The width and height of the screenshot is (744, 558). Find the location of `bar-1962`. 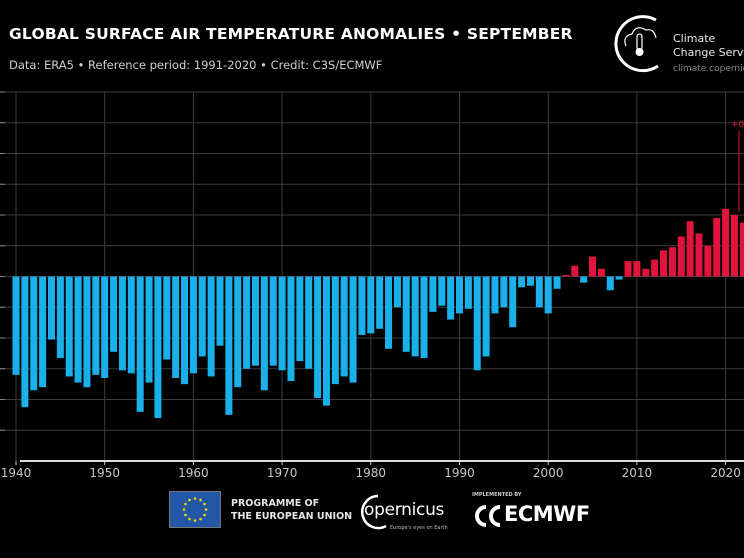

bar-1962 is located at coordinates (211, 326).